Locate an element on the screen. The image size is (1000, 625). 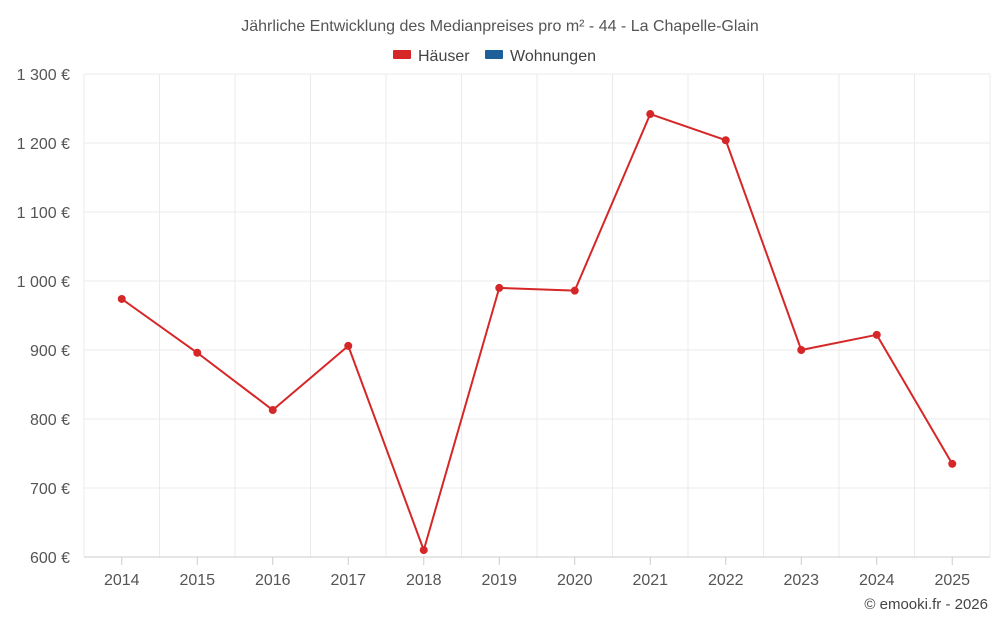
x-tick-label: 2025 is located at coordinates (952, 580).